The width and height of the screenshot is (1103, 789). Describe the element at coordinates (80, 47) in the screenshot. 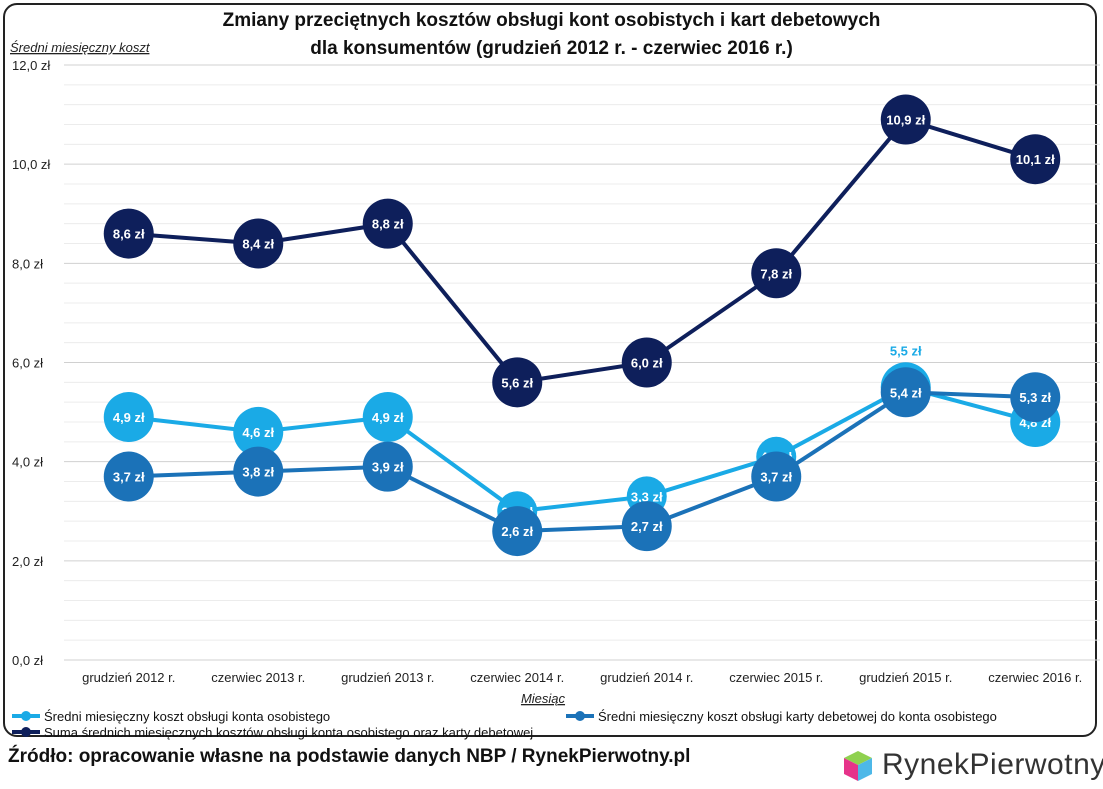

I see `y-axis-label: Średni miesięczny koszt` at that location.